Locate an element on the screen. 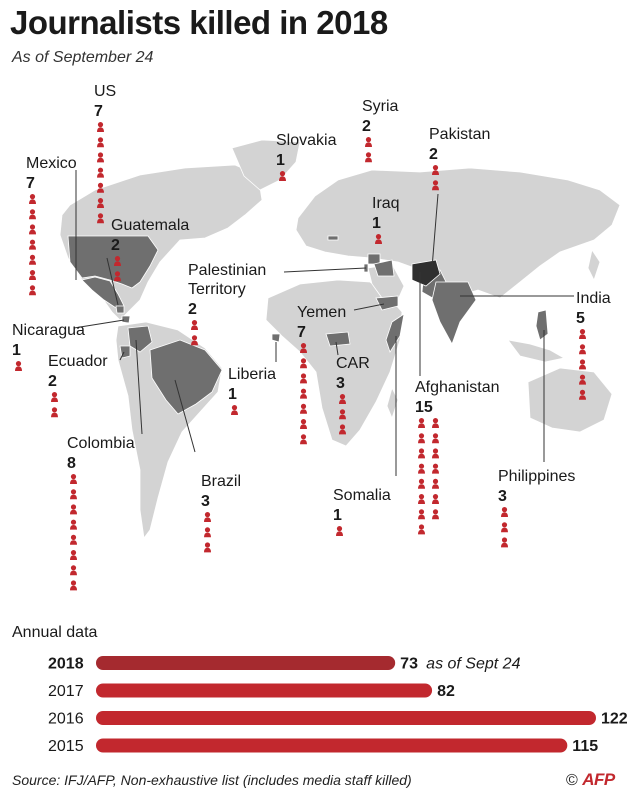 This screenshot has height=803, width=640. death-count: 5 is located at coordinates (580, 318).